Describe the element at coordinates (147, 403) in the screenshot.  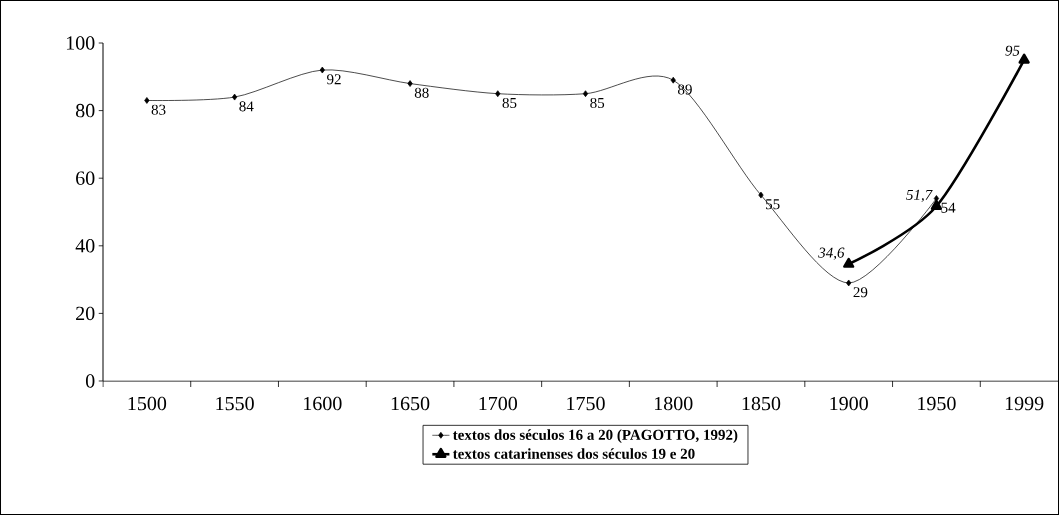
I see `x-tick-label: 1500` at that location.